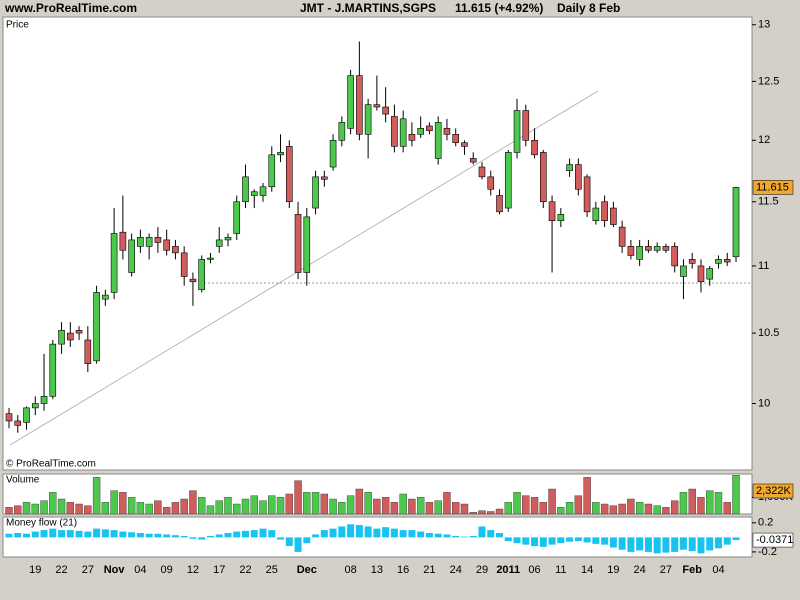  What do you see at coordinates (61, 570) in the screenshot?
I see `x-tick-label: 22` at bounding box center [61, 570].